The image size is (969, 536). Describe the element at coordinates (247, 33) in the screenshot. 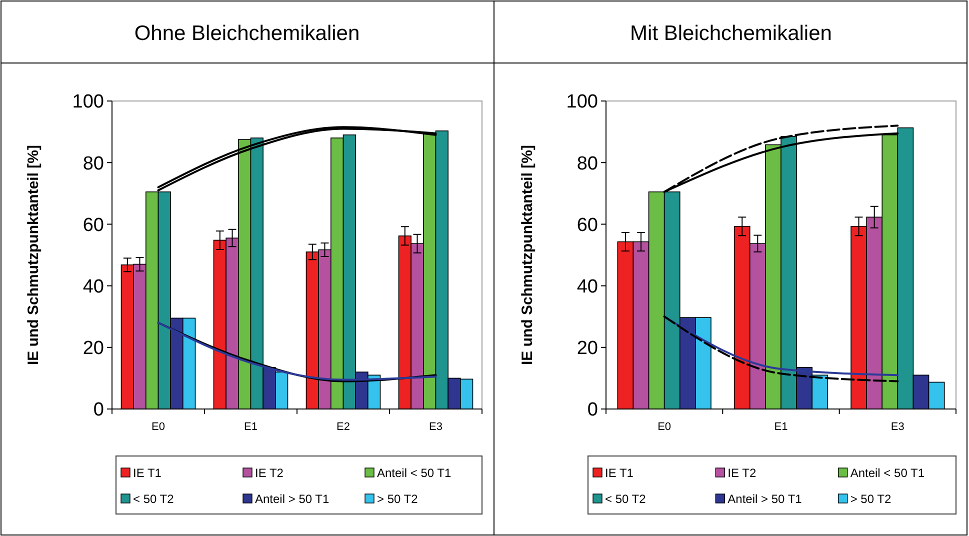

I see `chart-title: Ohne Bleichchemikalien` at that location.